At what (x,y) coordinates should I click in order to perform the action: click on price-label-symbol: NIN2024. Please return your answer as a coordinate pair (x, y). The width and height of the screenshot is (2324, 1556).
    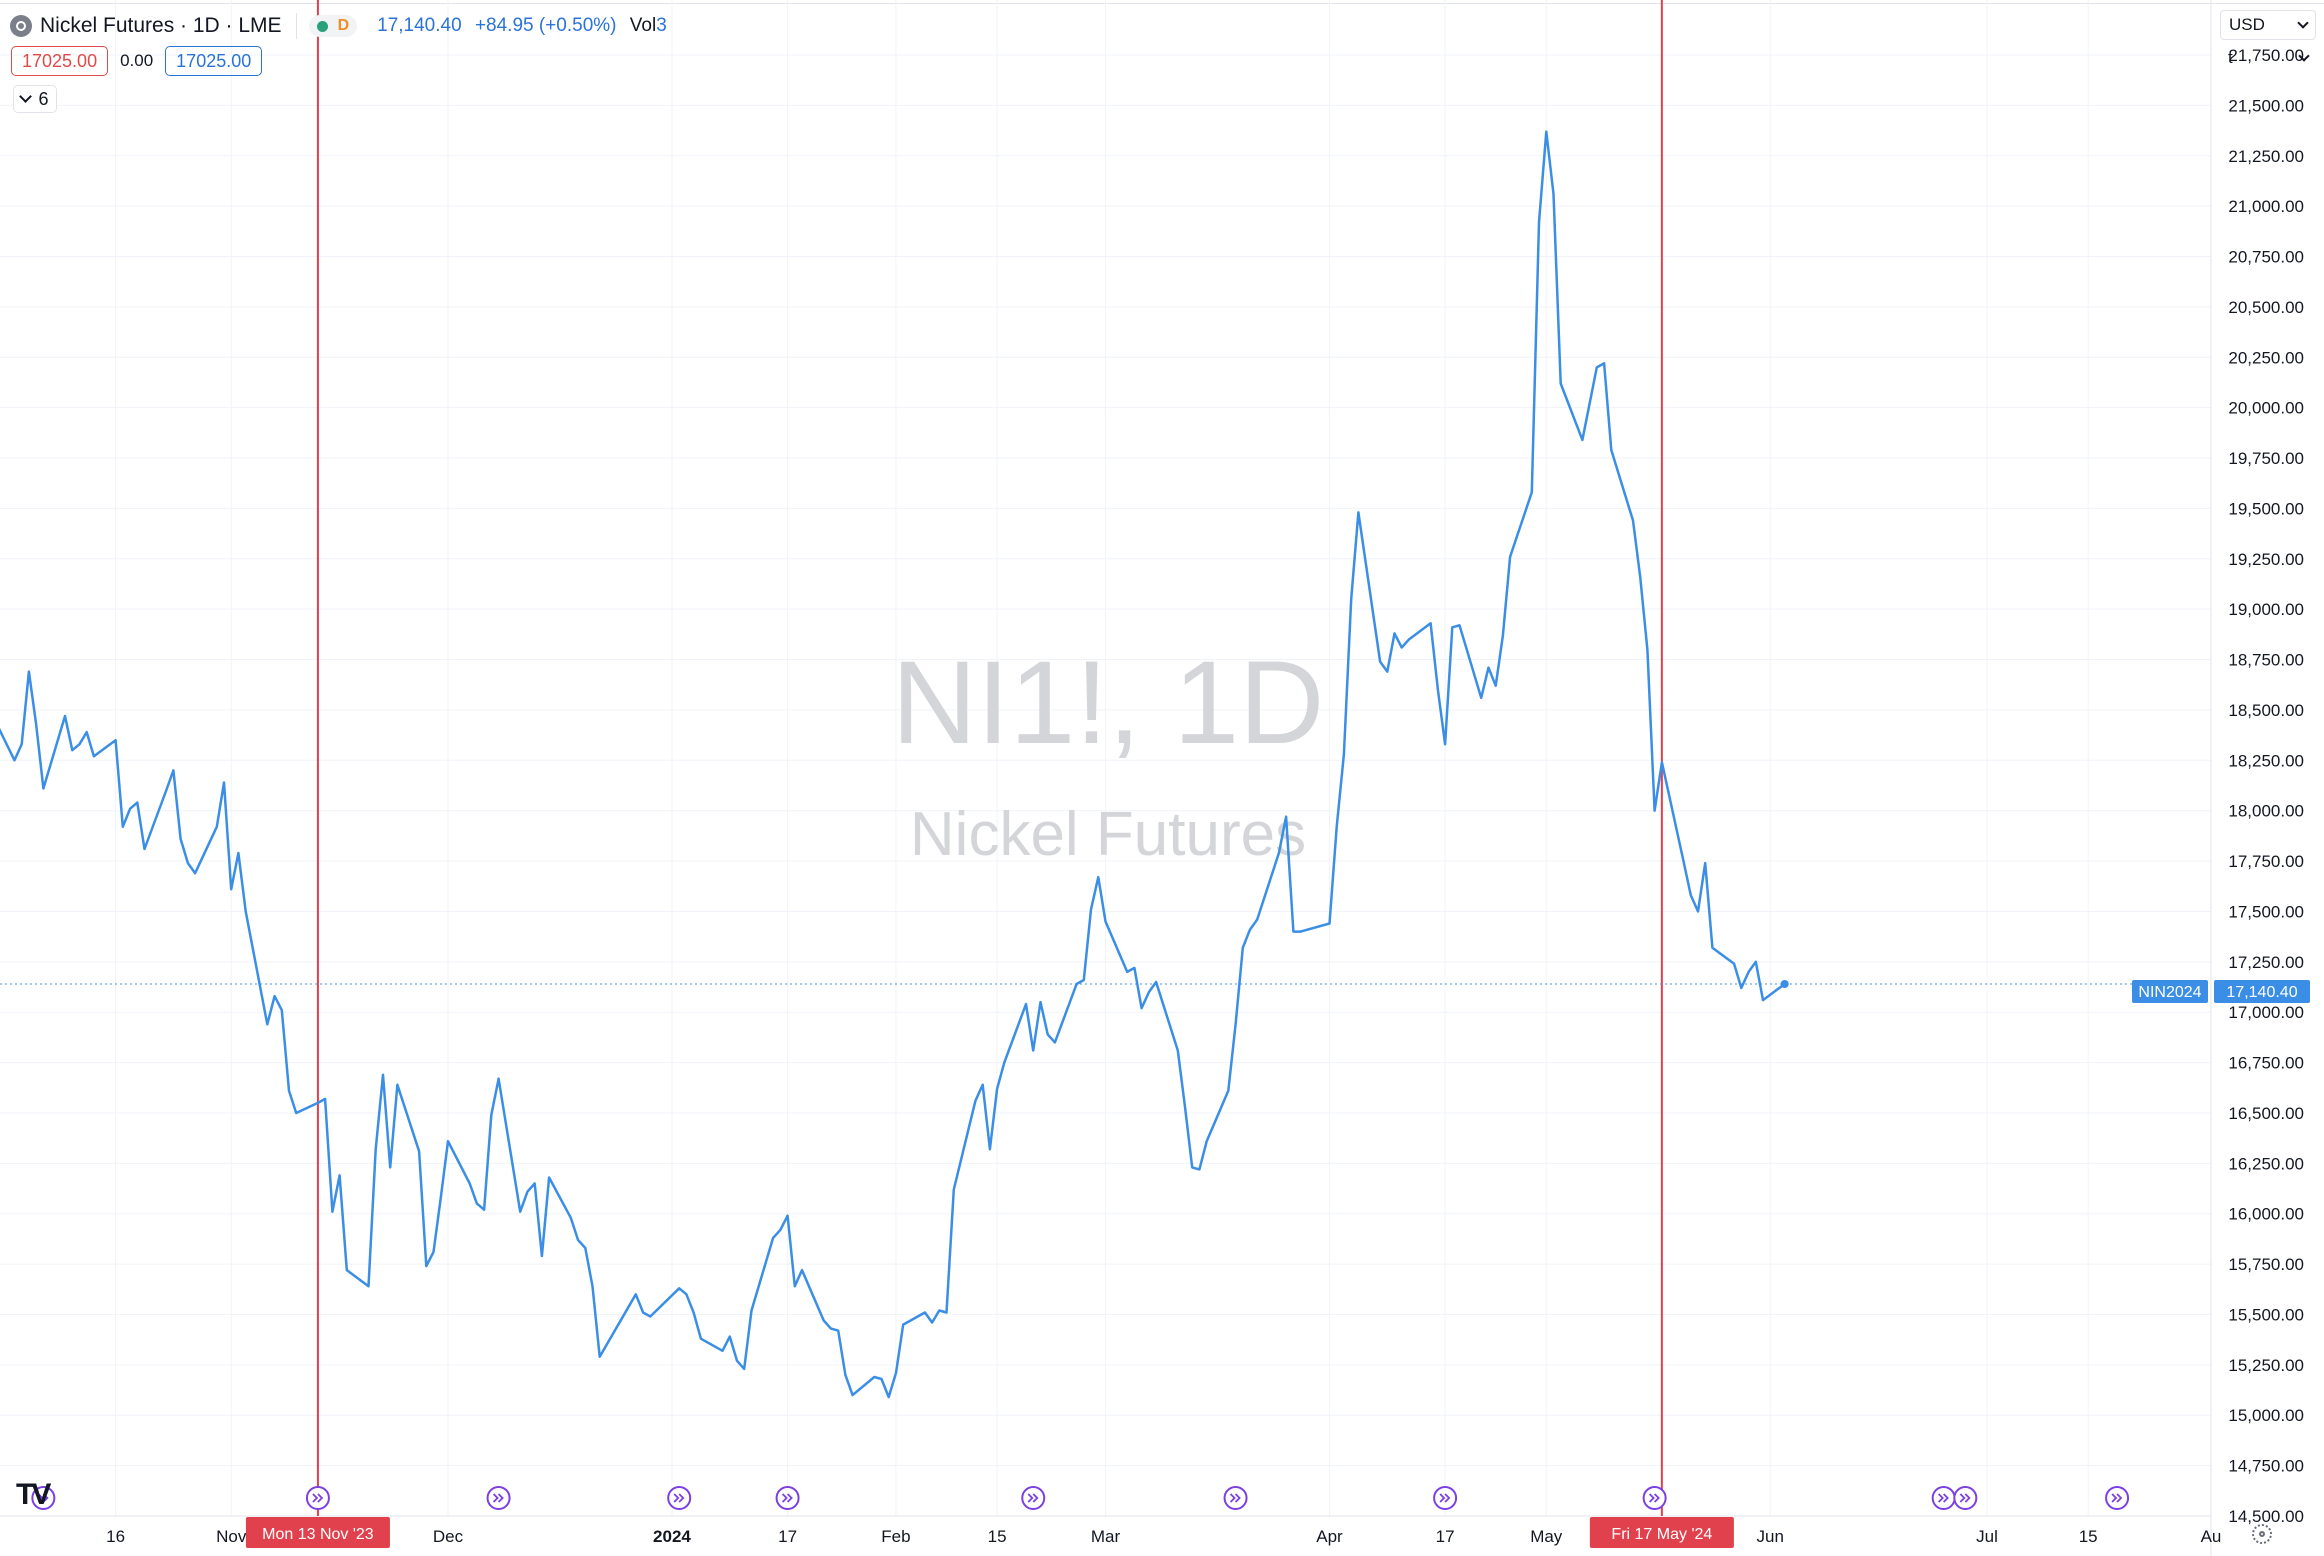
    Looking at the image, I should click on (2169, 992).